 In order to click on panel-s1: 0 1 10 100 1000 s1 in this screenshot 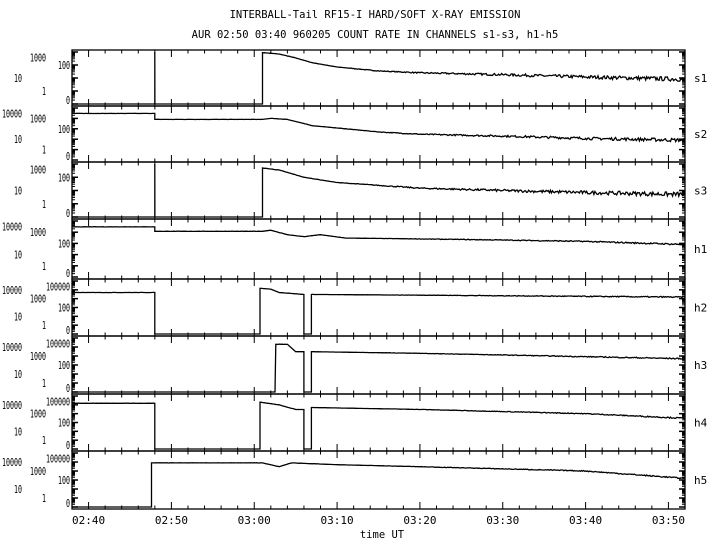, I will do `click(360, 78)`.